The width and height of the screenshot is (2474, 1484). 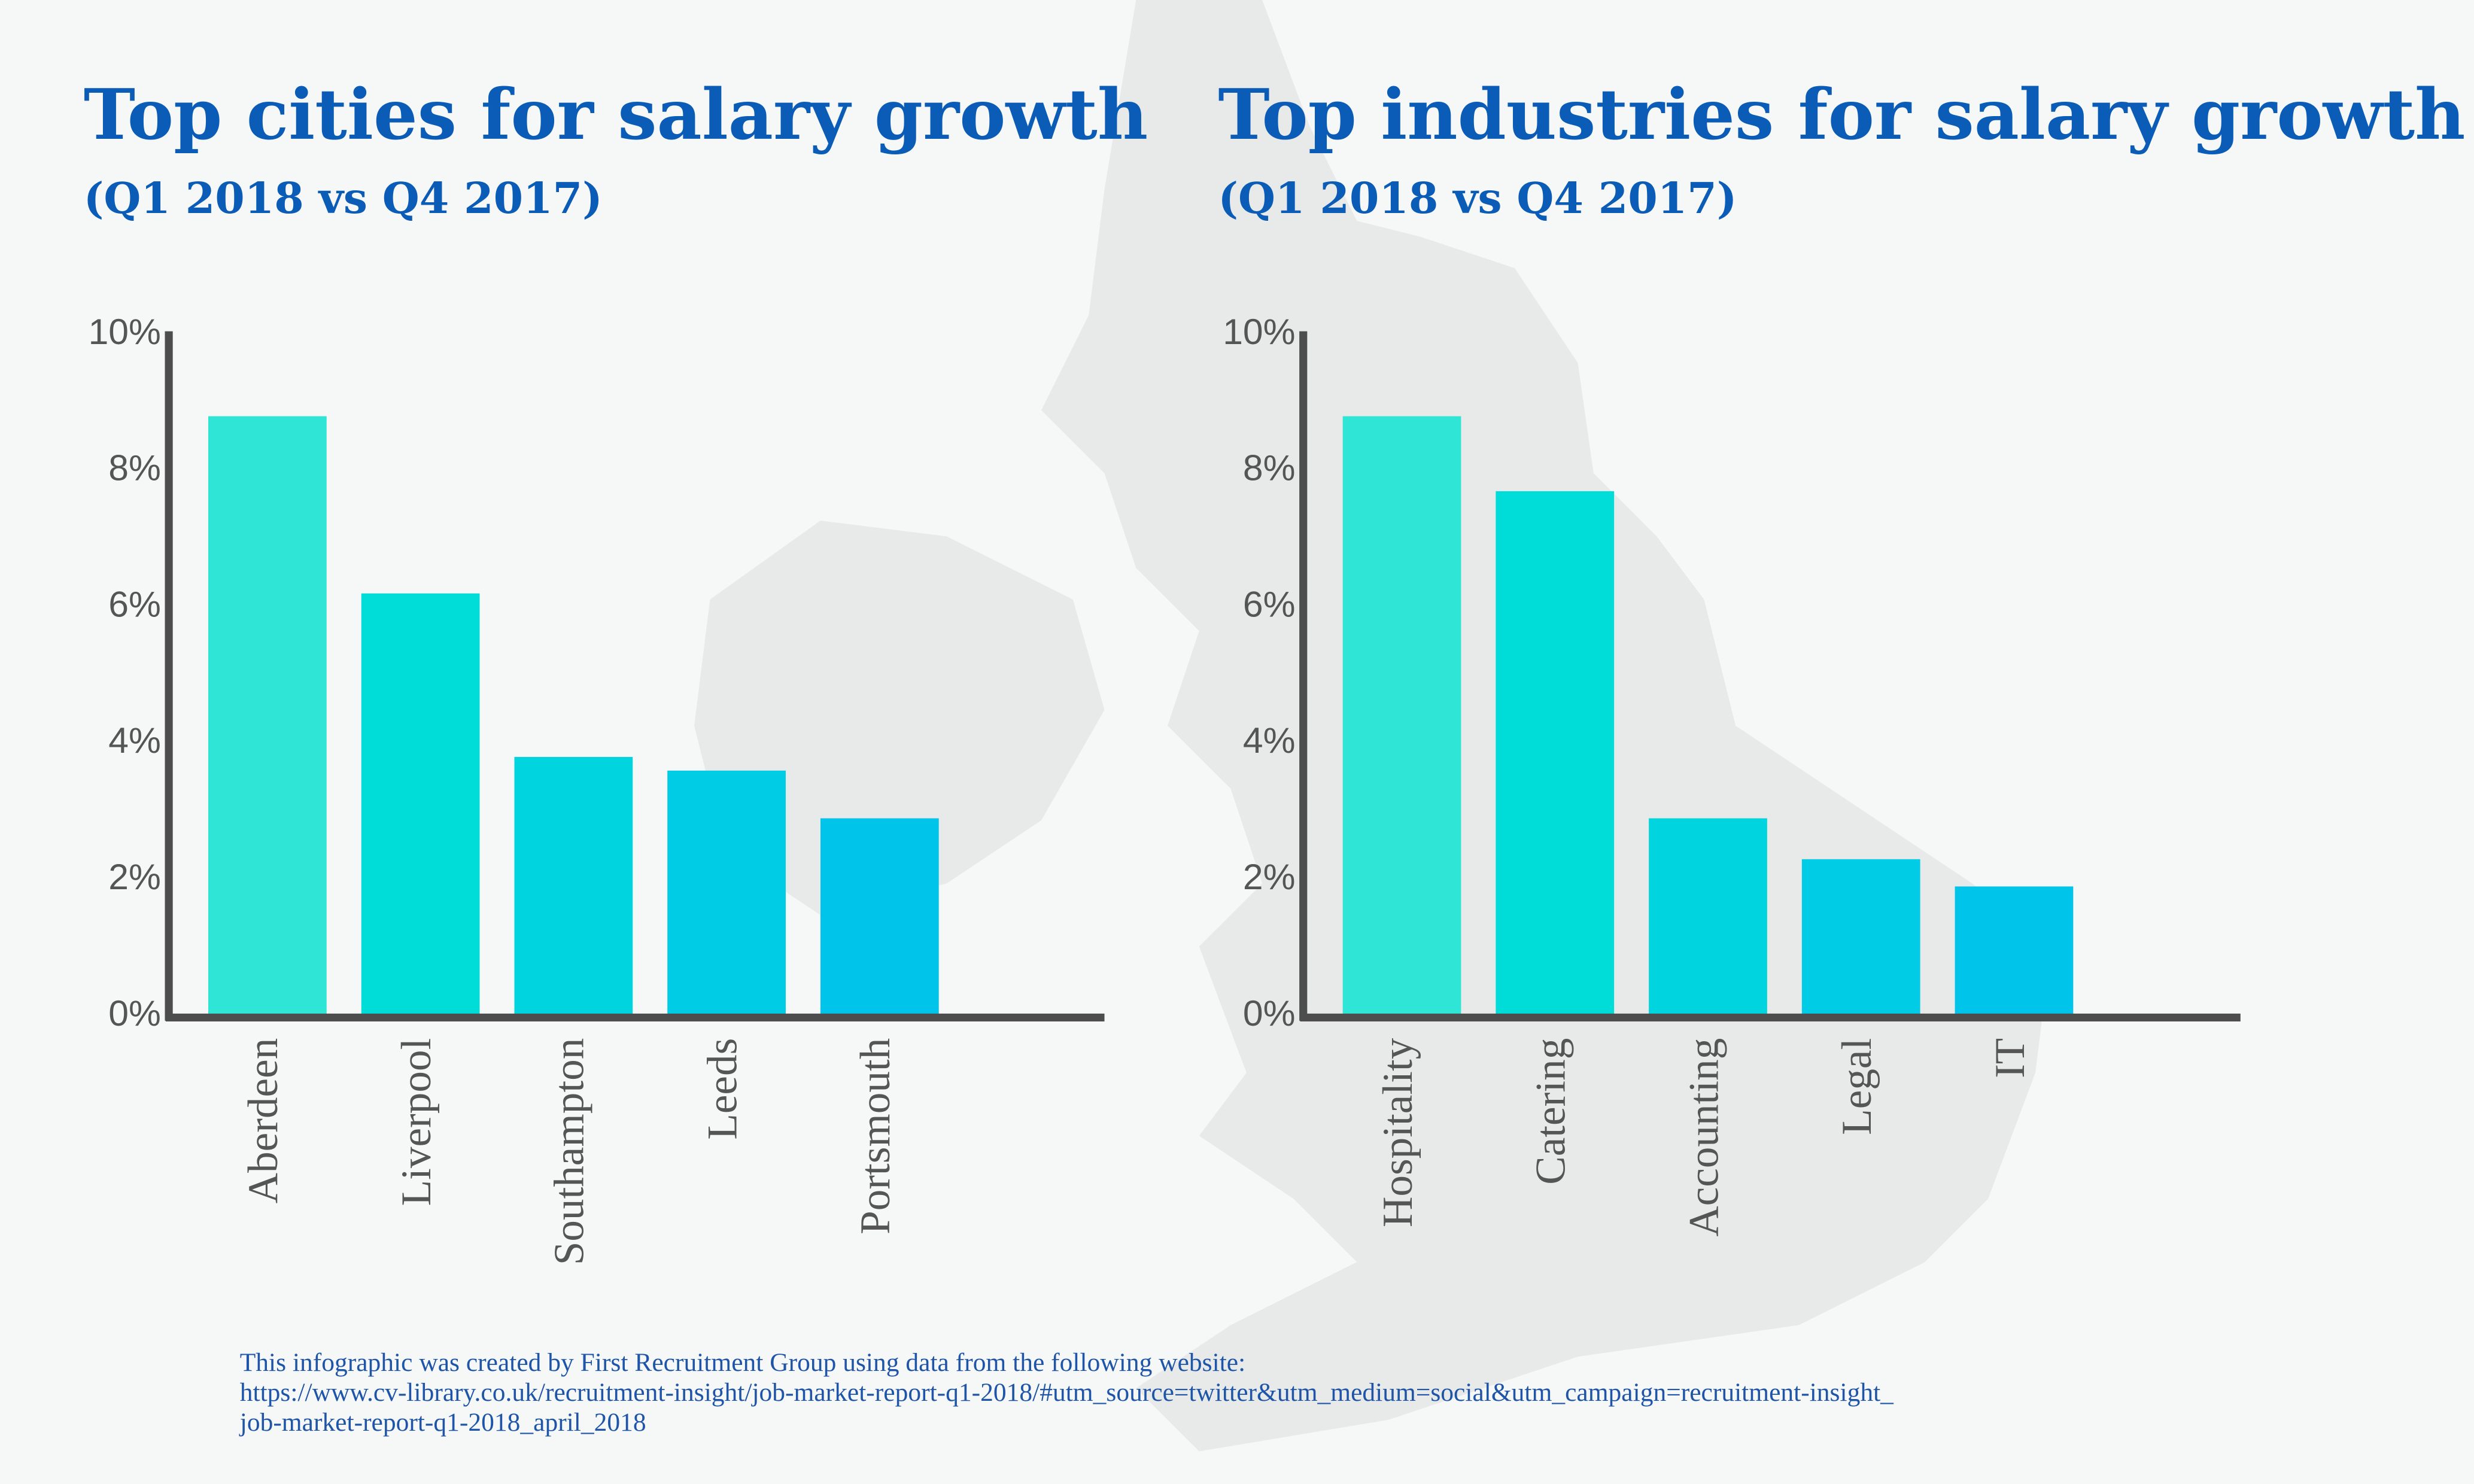 I want to click on x-tick-label: Portsmouth, so click(x=876, y=1136).